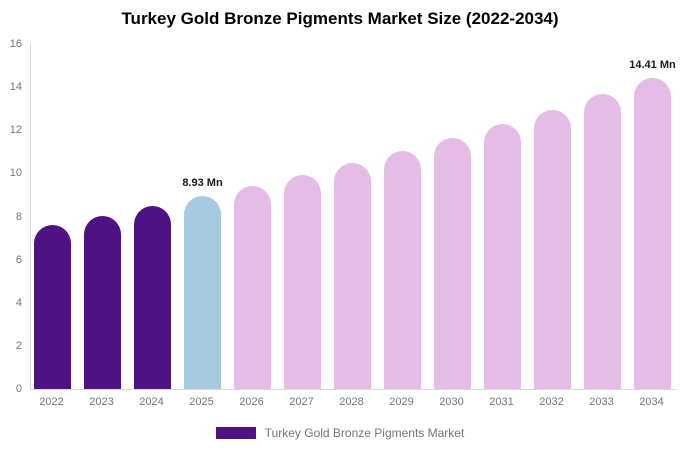 Image resolution: width=680 pixels, height=450 pixels. Describe the element at coordinates (352, 276) in the screenshot. I see `bar-2028` at that location.